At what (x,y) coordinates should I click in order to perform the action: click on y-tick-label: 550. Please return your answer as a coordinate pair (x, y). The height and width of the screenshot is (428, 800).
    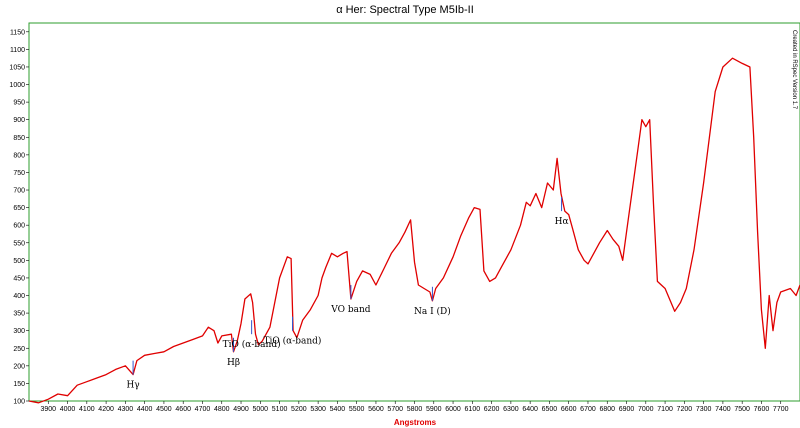
    Looking at the image, I should click on (19, 243).